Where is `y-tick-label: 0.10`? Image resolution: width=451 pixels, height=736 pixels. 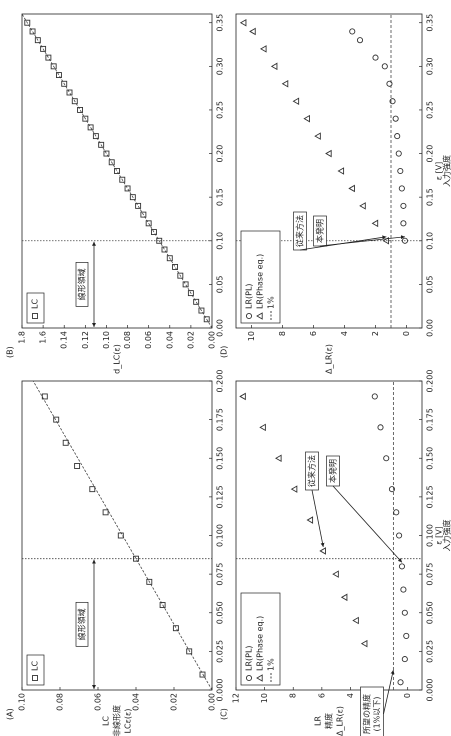
y-tick-label: 0.10 is located at coordinates (22, 702).